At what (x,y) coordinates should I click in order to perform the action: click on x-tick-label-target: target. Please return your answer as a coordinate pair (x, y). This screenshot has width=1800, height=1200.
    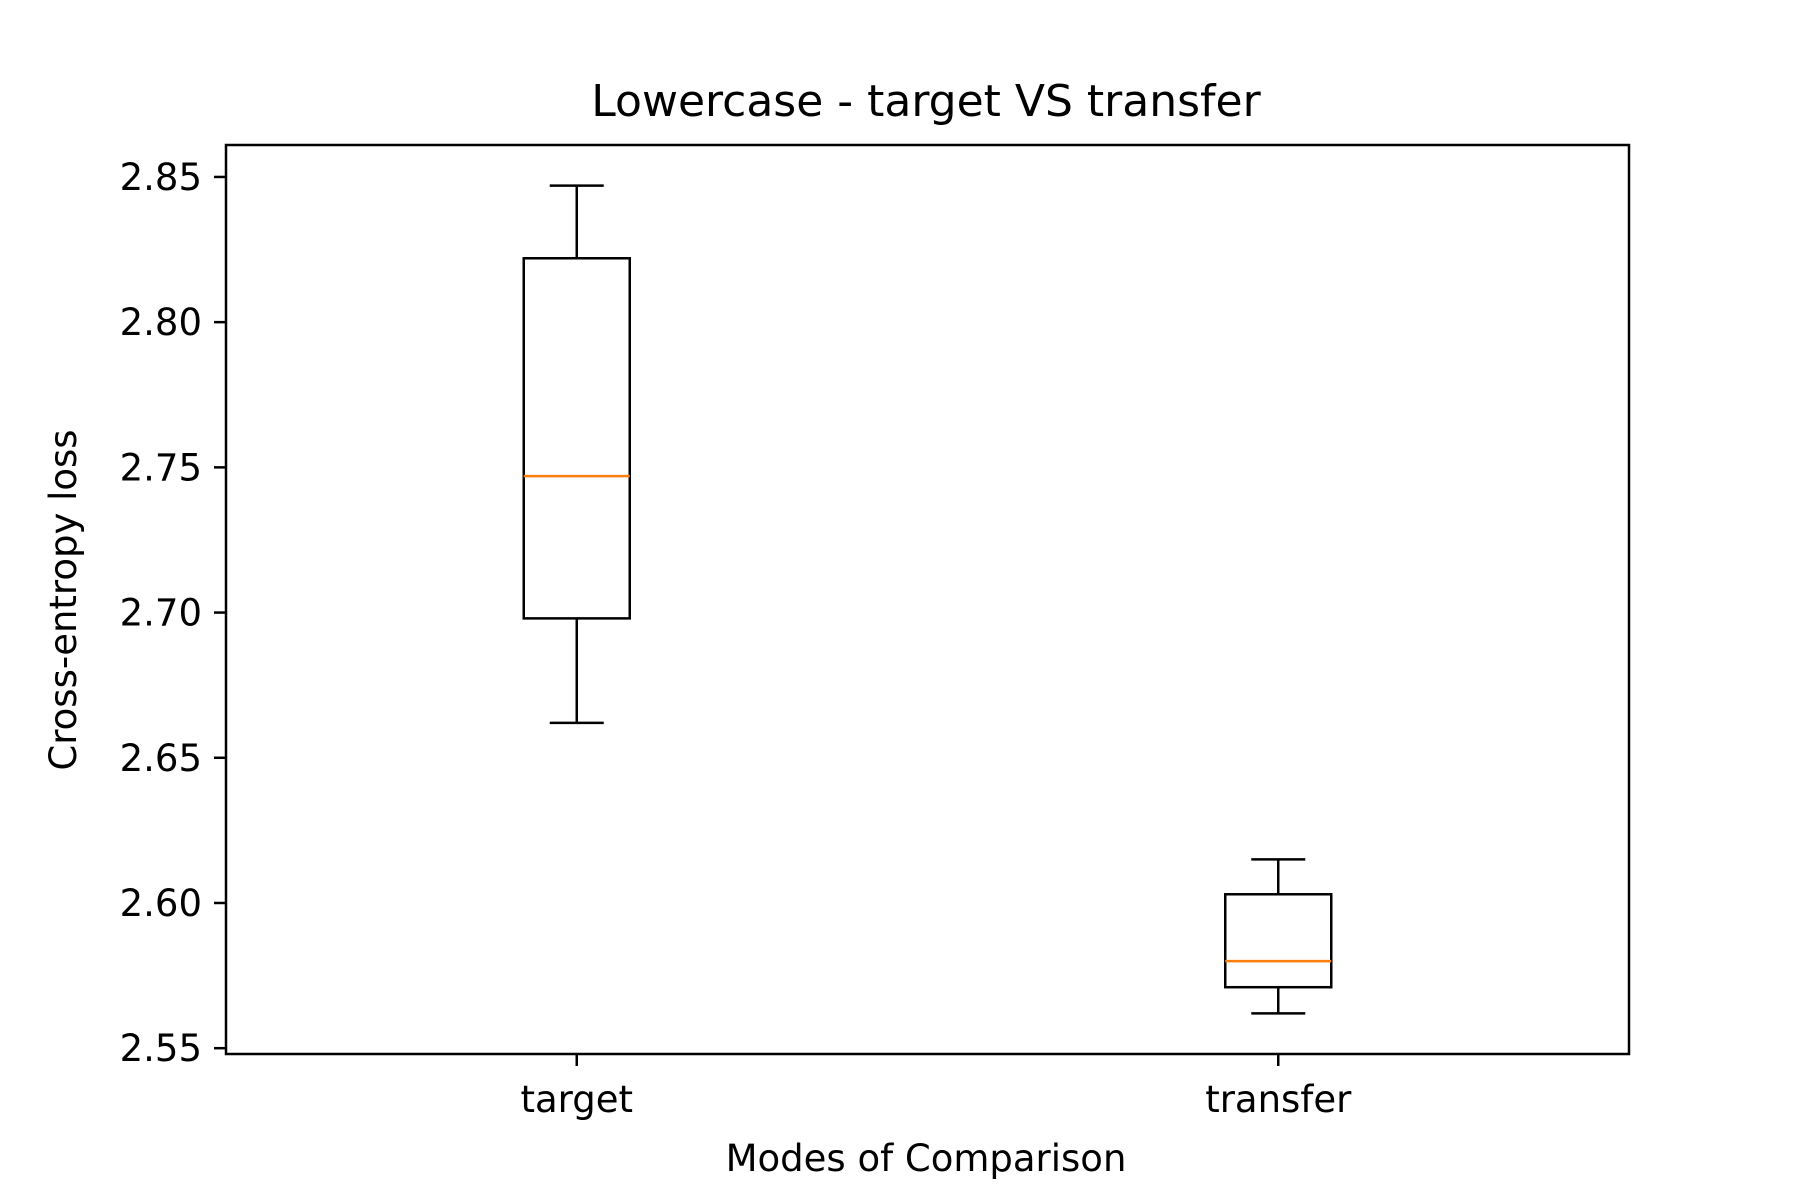
    Looking at the image, I should click on (577, 1099).